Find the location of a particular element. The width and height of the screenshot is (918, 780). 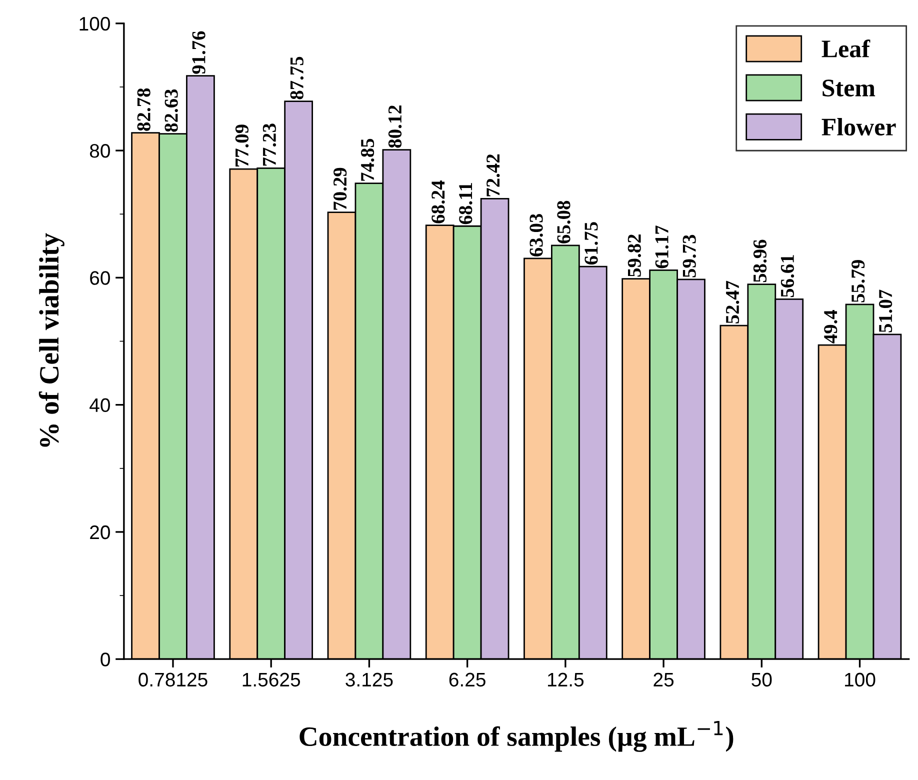

x-tick-label: 12.5 is located at coordinates (566, 679).